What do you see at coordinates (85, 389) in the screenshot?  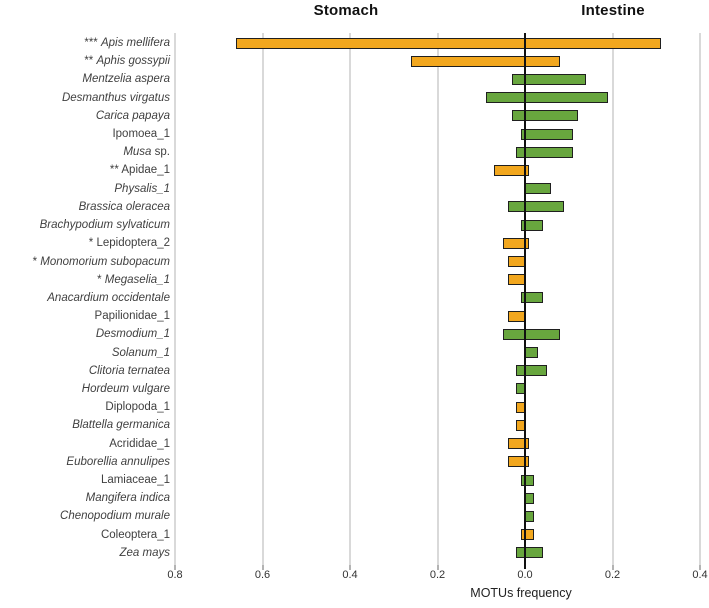 I see `y-axis-label: Hordeum vulgare` at bounding box center [85, 389].